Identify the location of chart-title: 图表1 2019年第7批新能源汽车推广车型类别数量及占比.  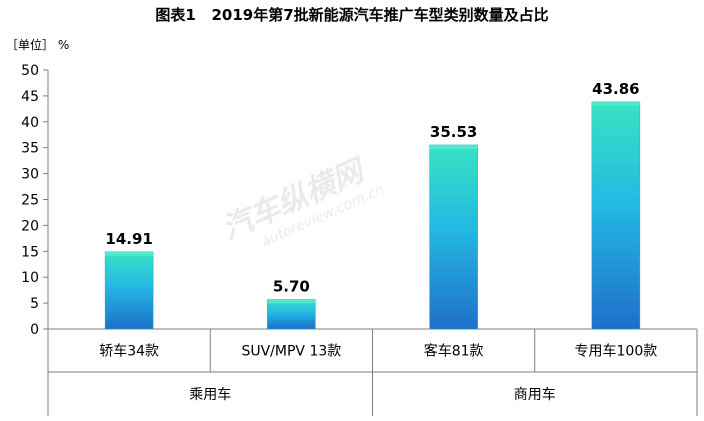
(352, 14).